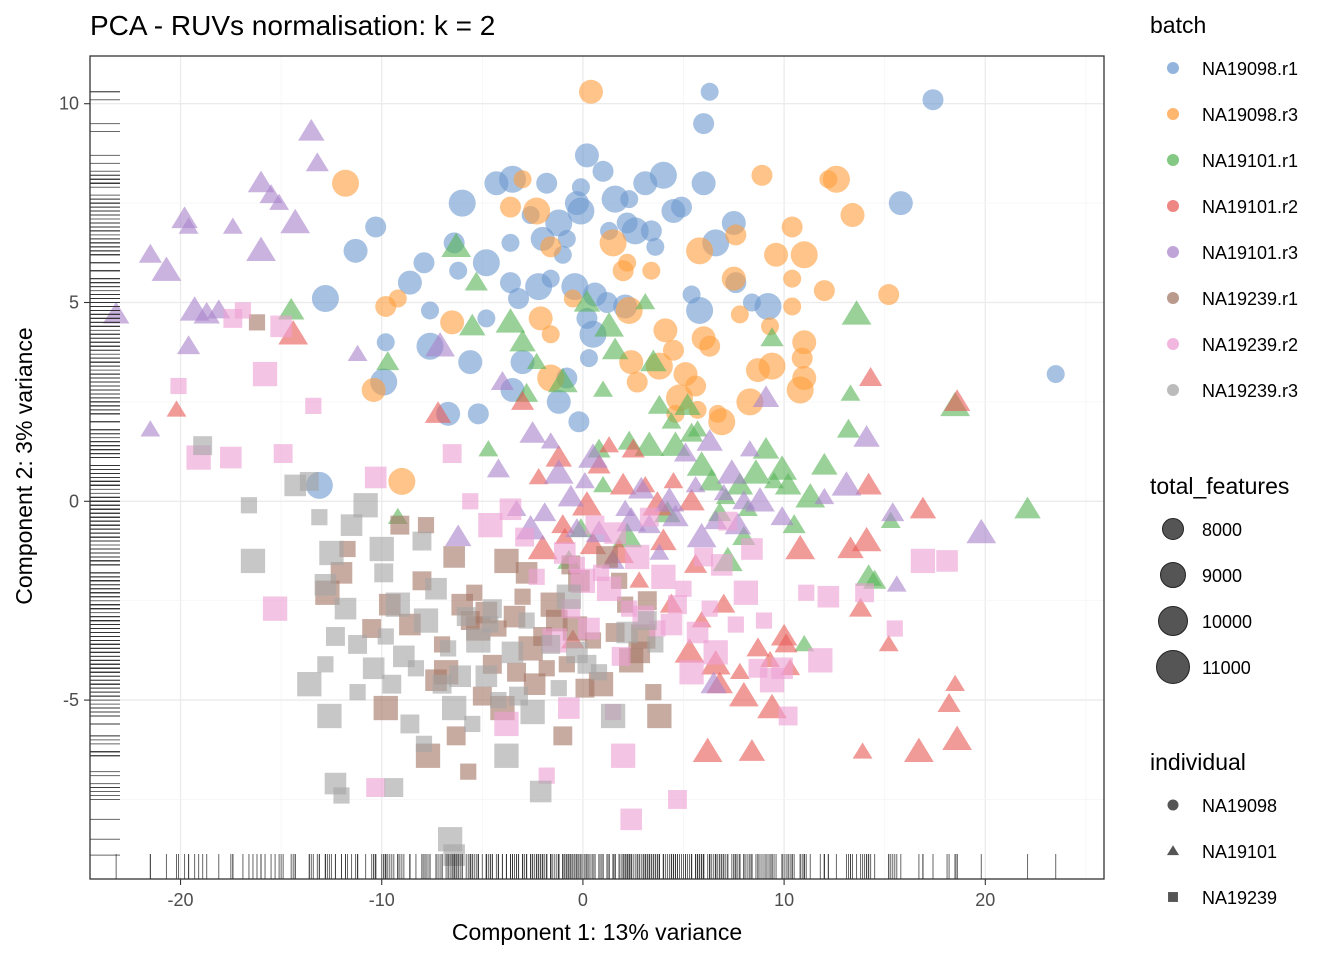  I want to click on individual-legend: individual NA19098 NA19101 NA19239, so click(1213, 828).